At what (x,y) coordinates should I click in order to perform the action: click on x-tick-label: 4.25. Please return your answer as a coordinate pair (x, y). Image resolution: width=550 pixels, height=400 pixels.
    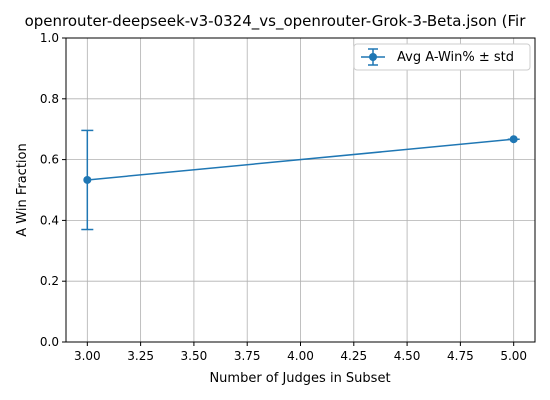
    Looking at the image, I should click on (353, 356).